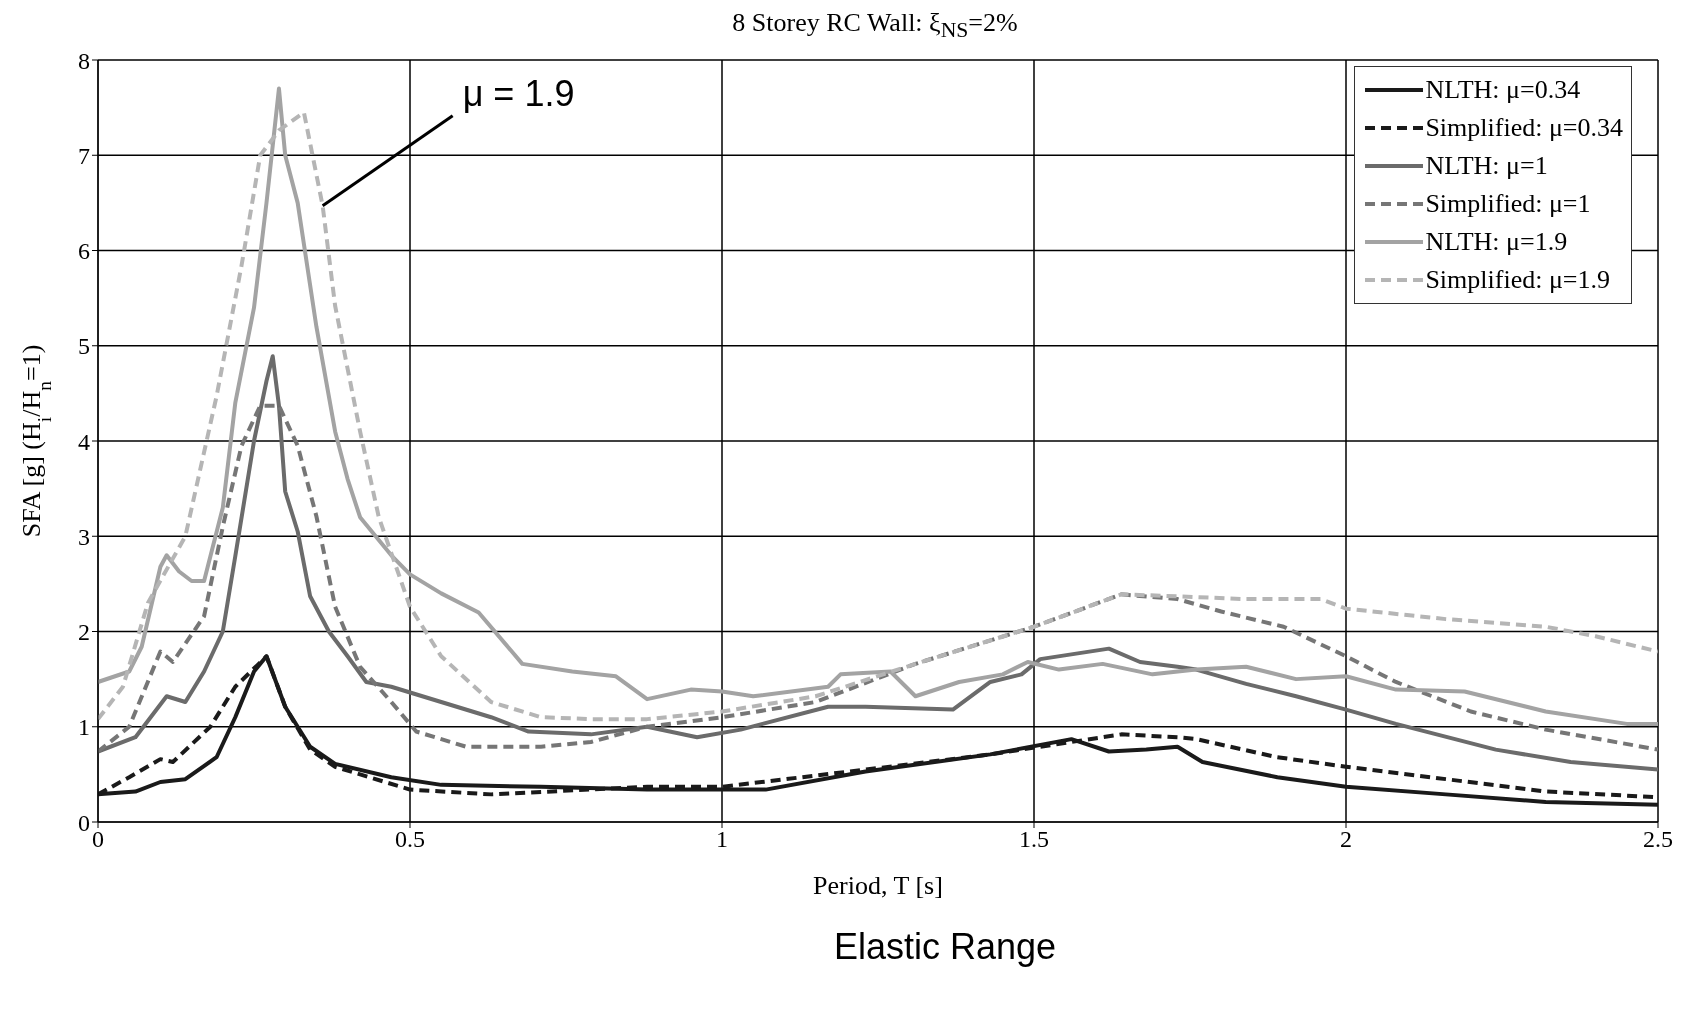 The width and height of the screenshot is (1690, 1020). What do you see at coordinates (518, 93) in the screenshot?
I see `annotation: μ = 1.9` at bounding box center [518, 93].